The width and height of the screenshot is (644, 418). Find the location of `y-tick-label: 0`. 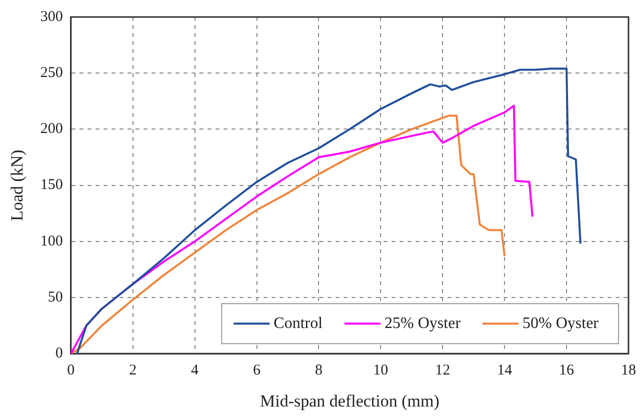

y-tick-label: 0 is located at coordinates (59, 354).